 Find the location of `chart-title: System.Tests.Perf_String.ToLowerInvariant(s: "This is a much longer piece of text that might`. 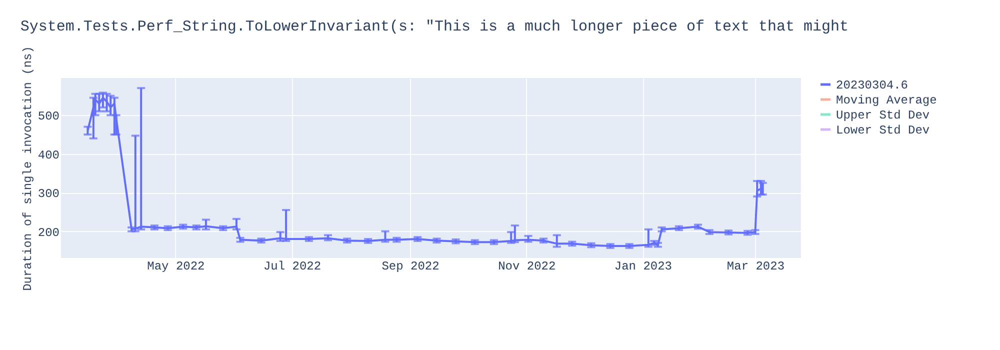

chart-title: System.Tests.Perf_String.ToLowerInvariant(s: "This is a much longer piece of text that might is located at coordinates (434, 27).